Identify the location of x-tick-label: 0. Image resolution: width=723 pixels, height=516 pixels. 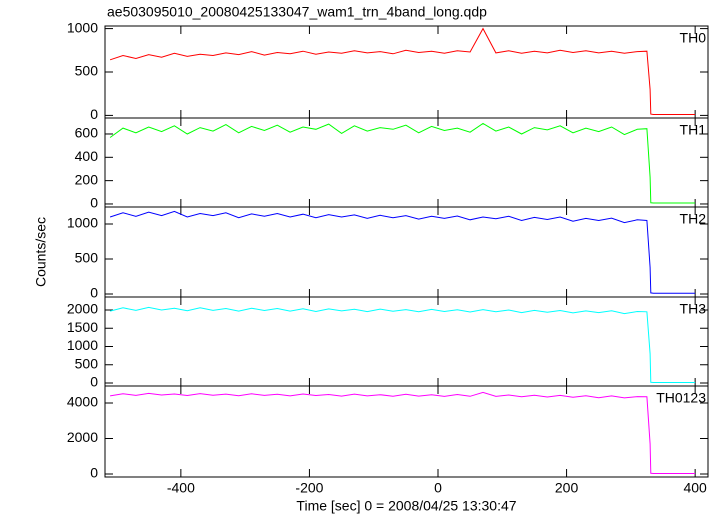
(438, 488).